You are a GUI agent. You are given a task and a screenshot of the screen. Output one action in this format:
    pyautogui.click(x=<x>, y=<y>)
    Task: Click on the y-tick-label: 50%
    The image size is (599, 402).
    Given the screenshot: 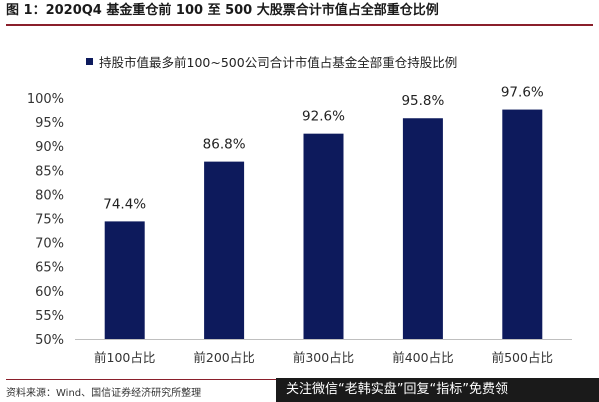 What is the action you would take?
    pyautogui.click(x=49, y=340)
    